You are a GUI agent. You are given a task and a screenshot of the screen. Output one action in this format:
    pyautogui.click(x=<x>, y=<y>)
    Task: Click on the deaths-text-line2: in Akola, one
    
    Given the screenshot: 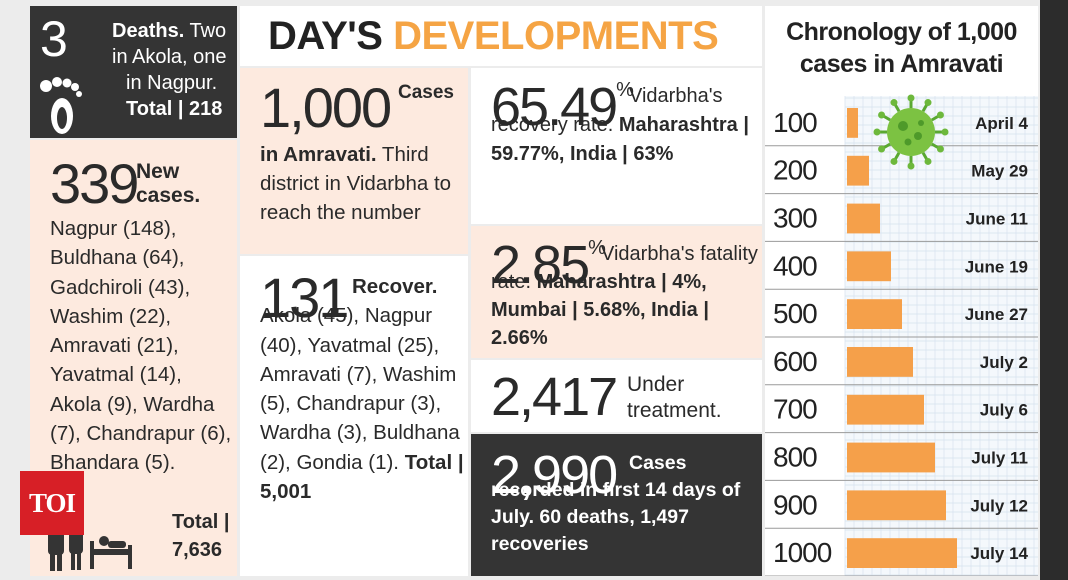 What is the action you would take?
    pyautogui.click(x=169, y=57)
    